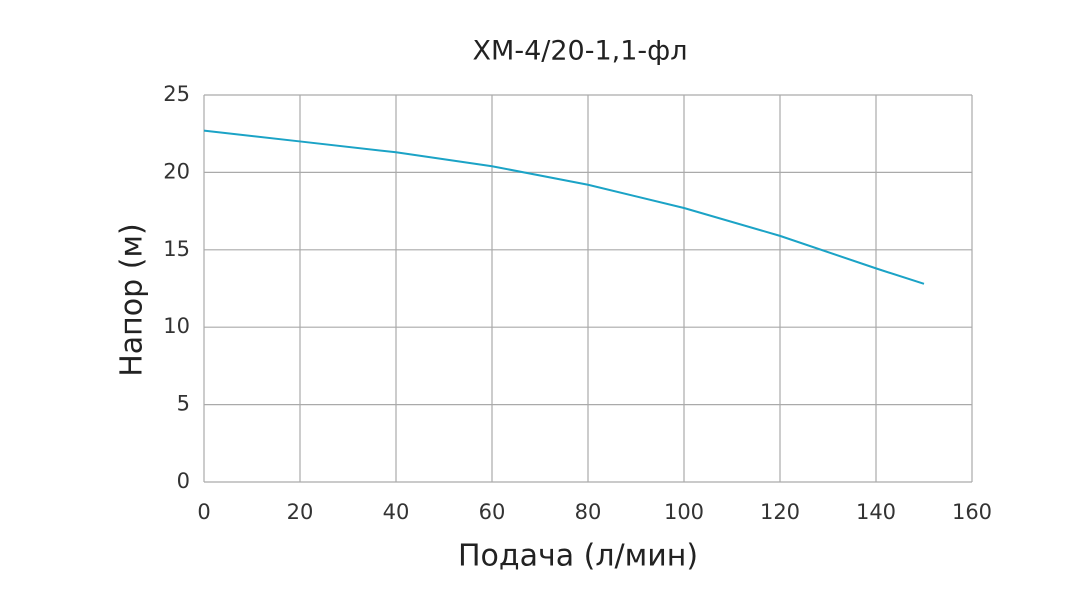  What do you see at coordinates (492, 512) in the screenshot?
I see `x-tick-label: 60` at bounding box center [492, 512].